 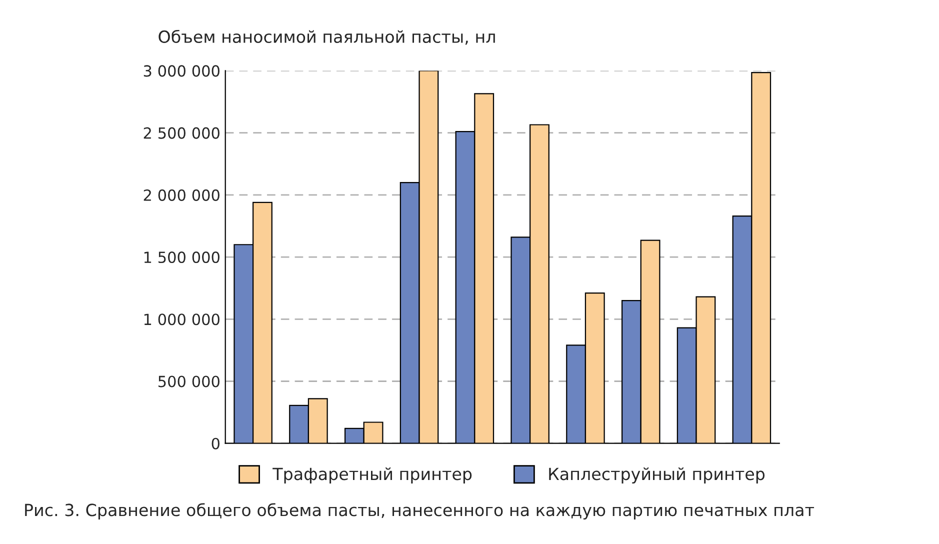 I want to click on y-tick-label: 2 000 000, so click(x=182, y=195).